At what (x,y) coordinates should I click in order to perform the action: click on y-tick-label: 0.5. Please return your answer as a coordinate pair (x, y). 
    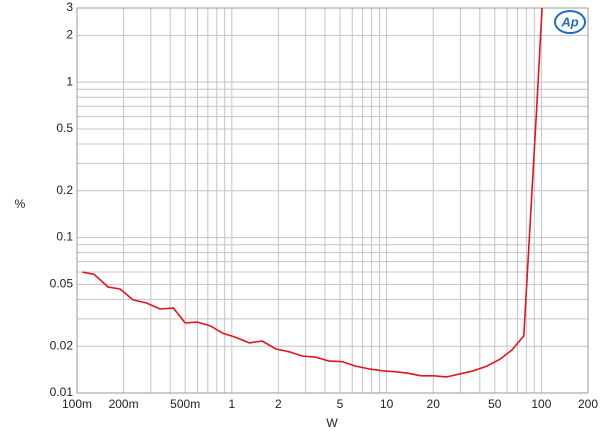
    Looking at the image, I should click on (64, 128).